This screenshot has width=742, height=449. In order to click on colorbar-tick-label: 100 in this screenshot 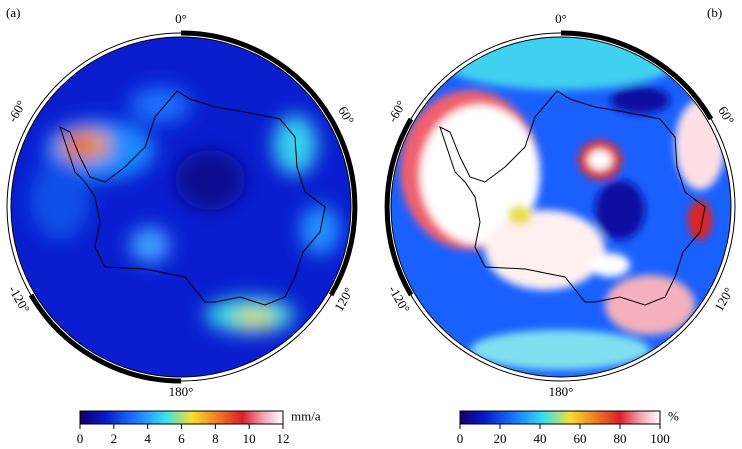, I will do `click(660, 438)`.